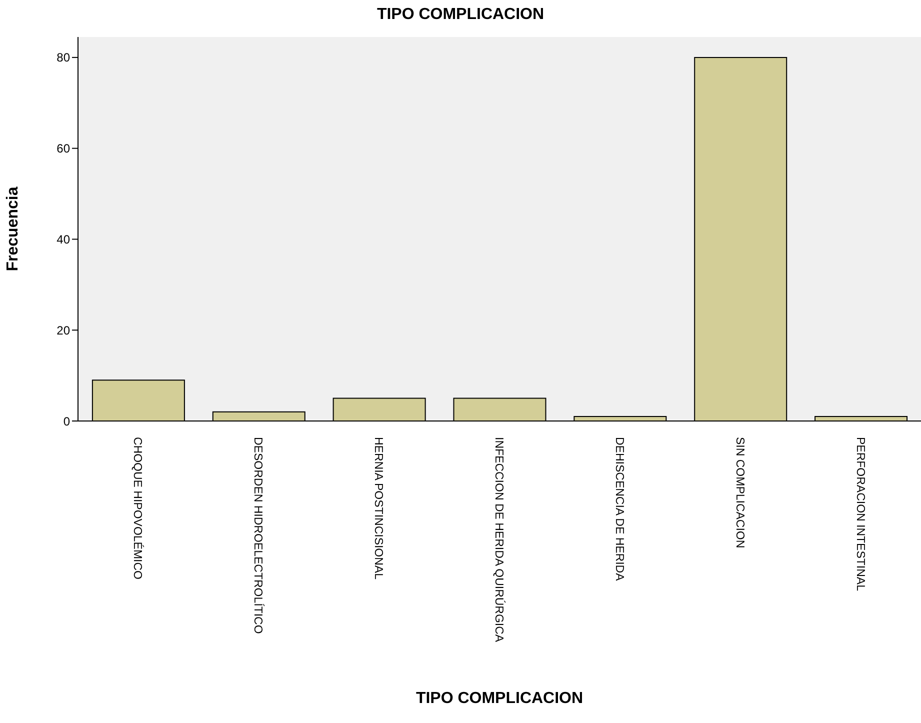 This screenshot has width=921, height=723. What do you see at coordinates (63, 57) in the screenshot?
I see `y-tick-label: 80` at bounding box center [63, 57].